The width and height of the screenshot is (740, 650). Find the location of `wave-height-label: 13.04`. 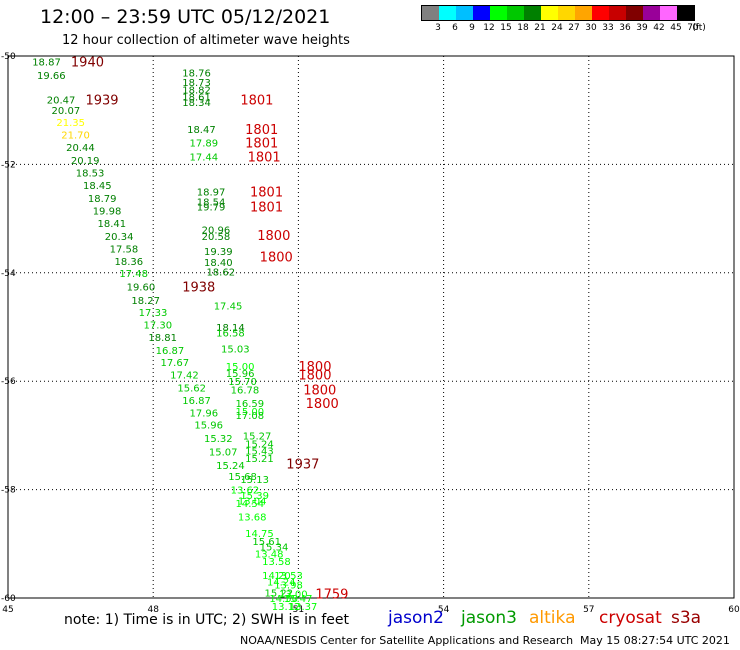

wave-height-label: 13.04 is located at coordinates (252, 501).